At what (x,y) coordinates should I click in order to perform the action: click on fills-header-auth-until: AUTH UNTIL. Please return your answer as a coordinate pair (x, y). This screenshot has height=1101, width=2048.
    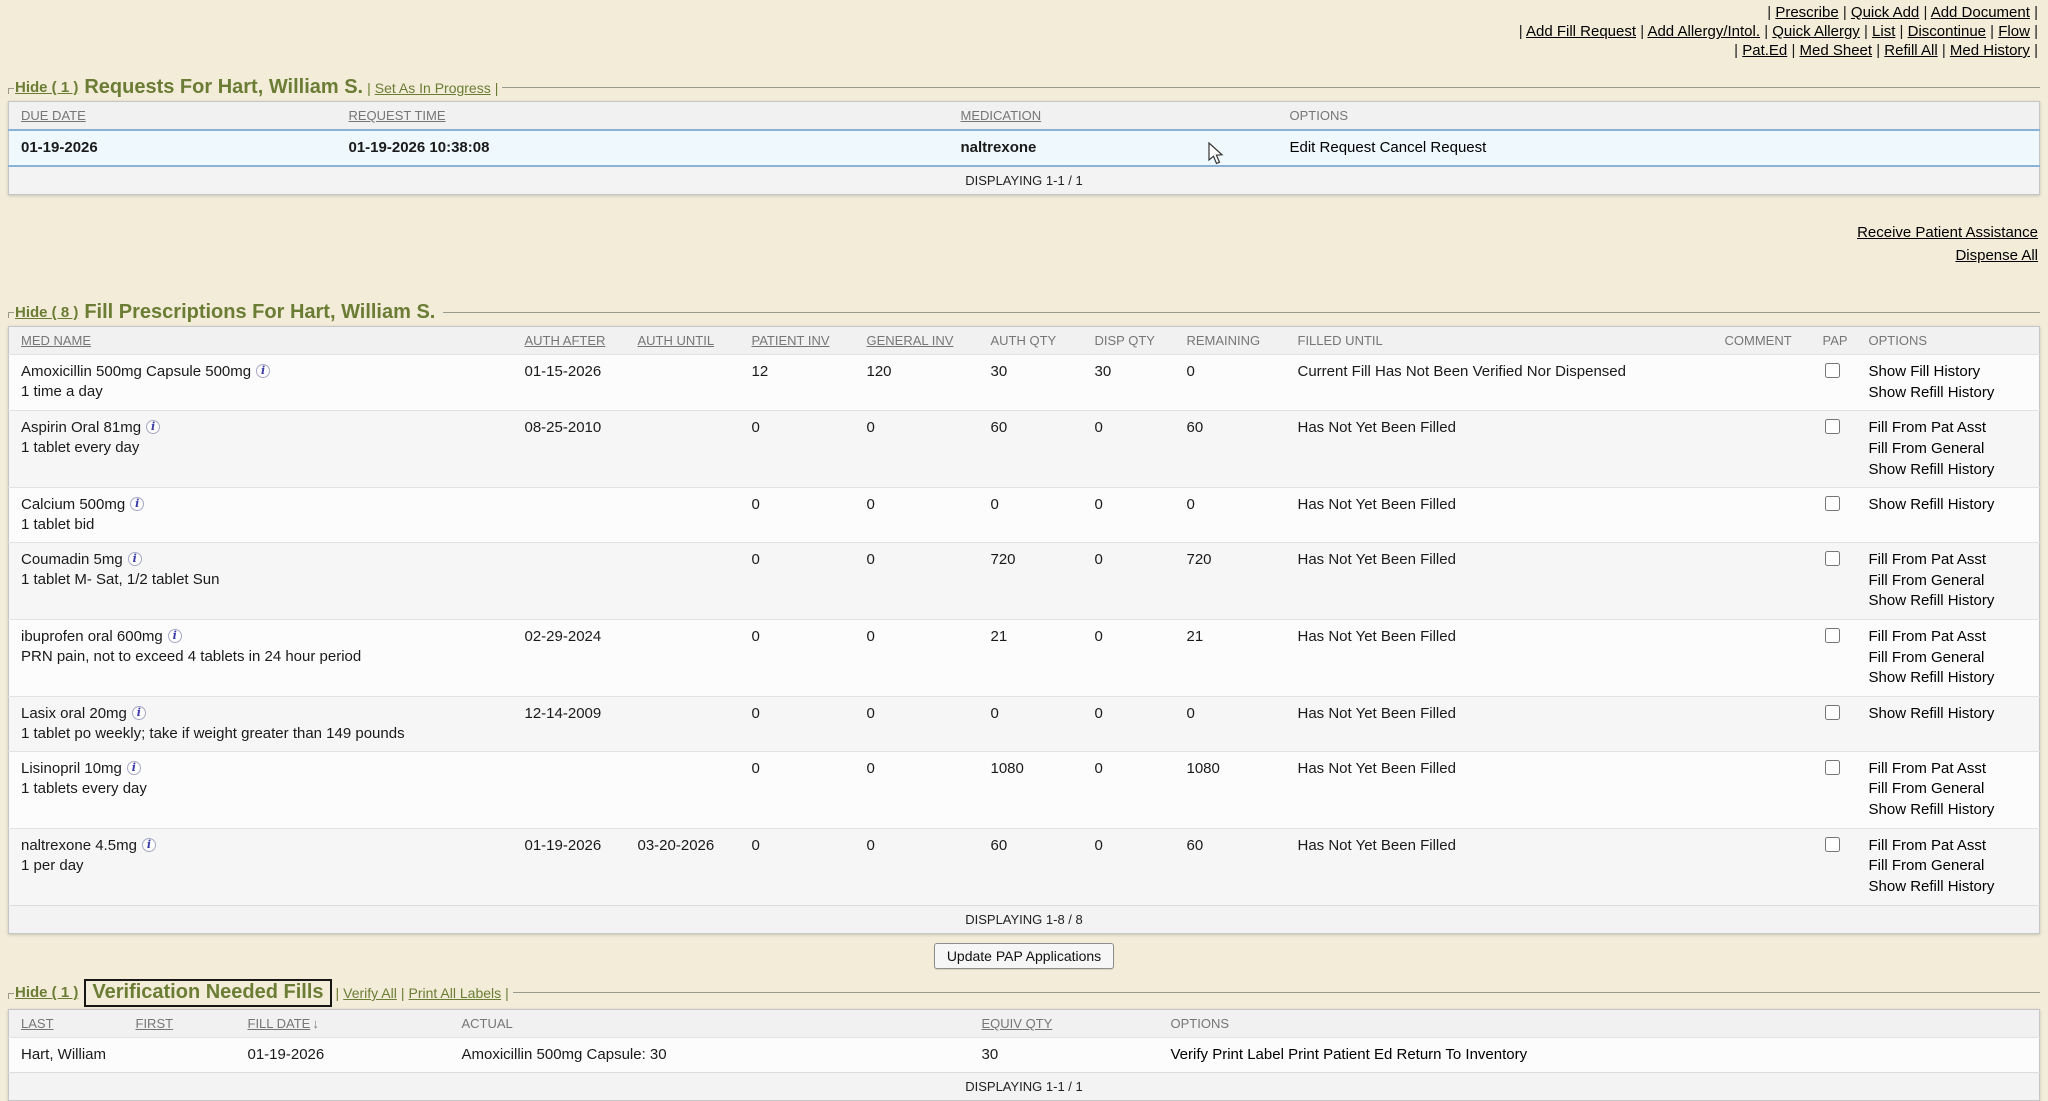
    Looking at the image, I should click on (682, 340).